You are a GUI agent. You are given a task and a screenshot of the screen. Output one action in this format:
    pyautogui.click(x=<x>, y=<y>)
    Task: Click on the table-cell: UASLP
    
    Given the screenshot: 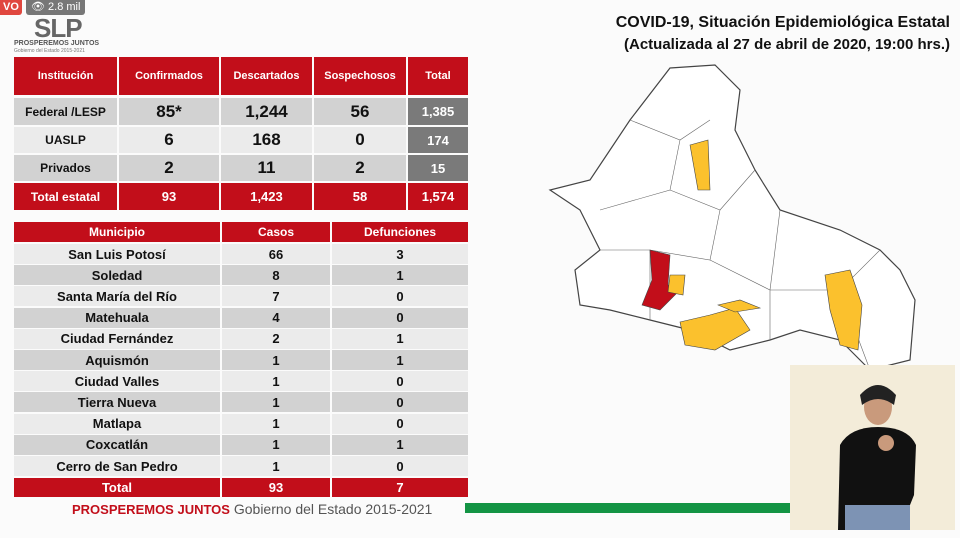 What is the action you would take?
    pyautogui.click(x=65, y=140)
    